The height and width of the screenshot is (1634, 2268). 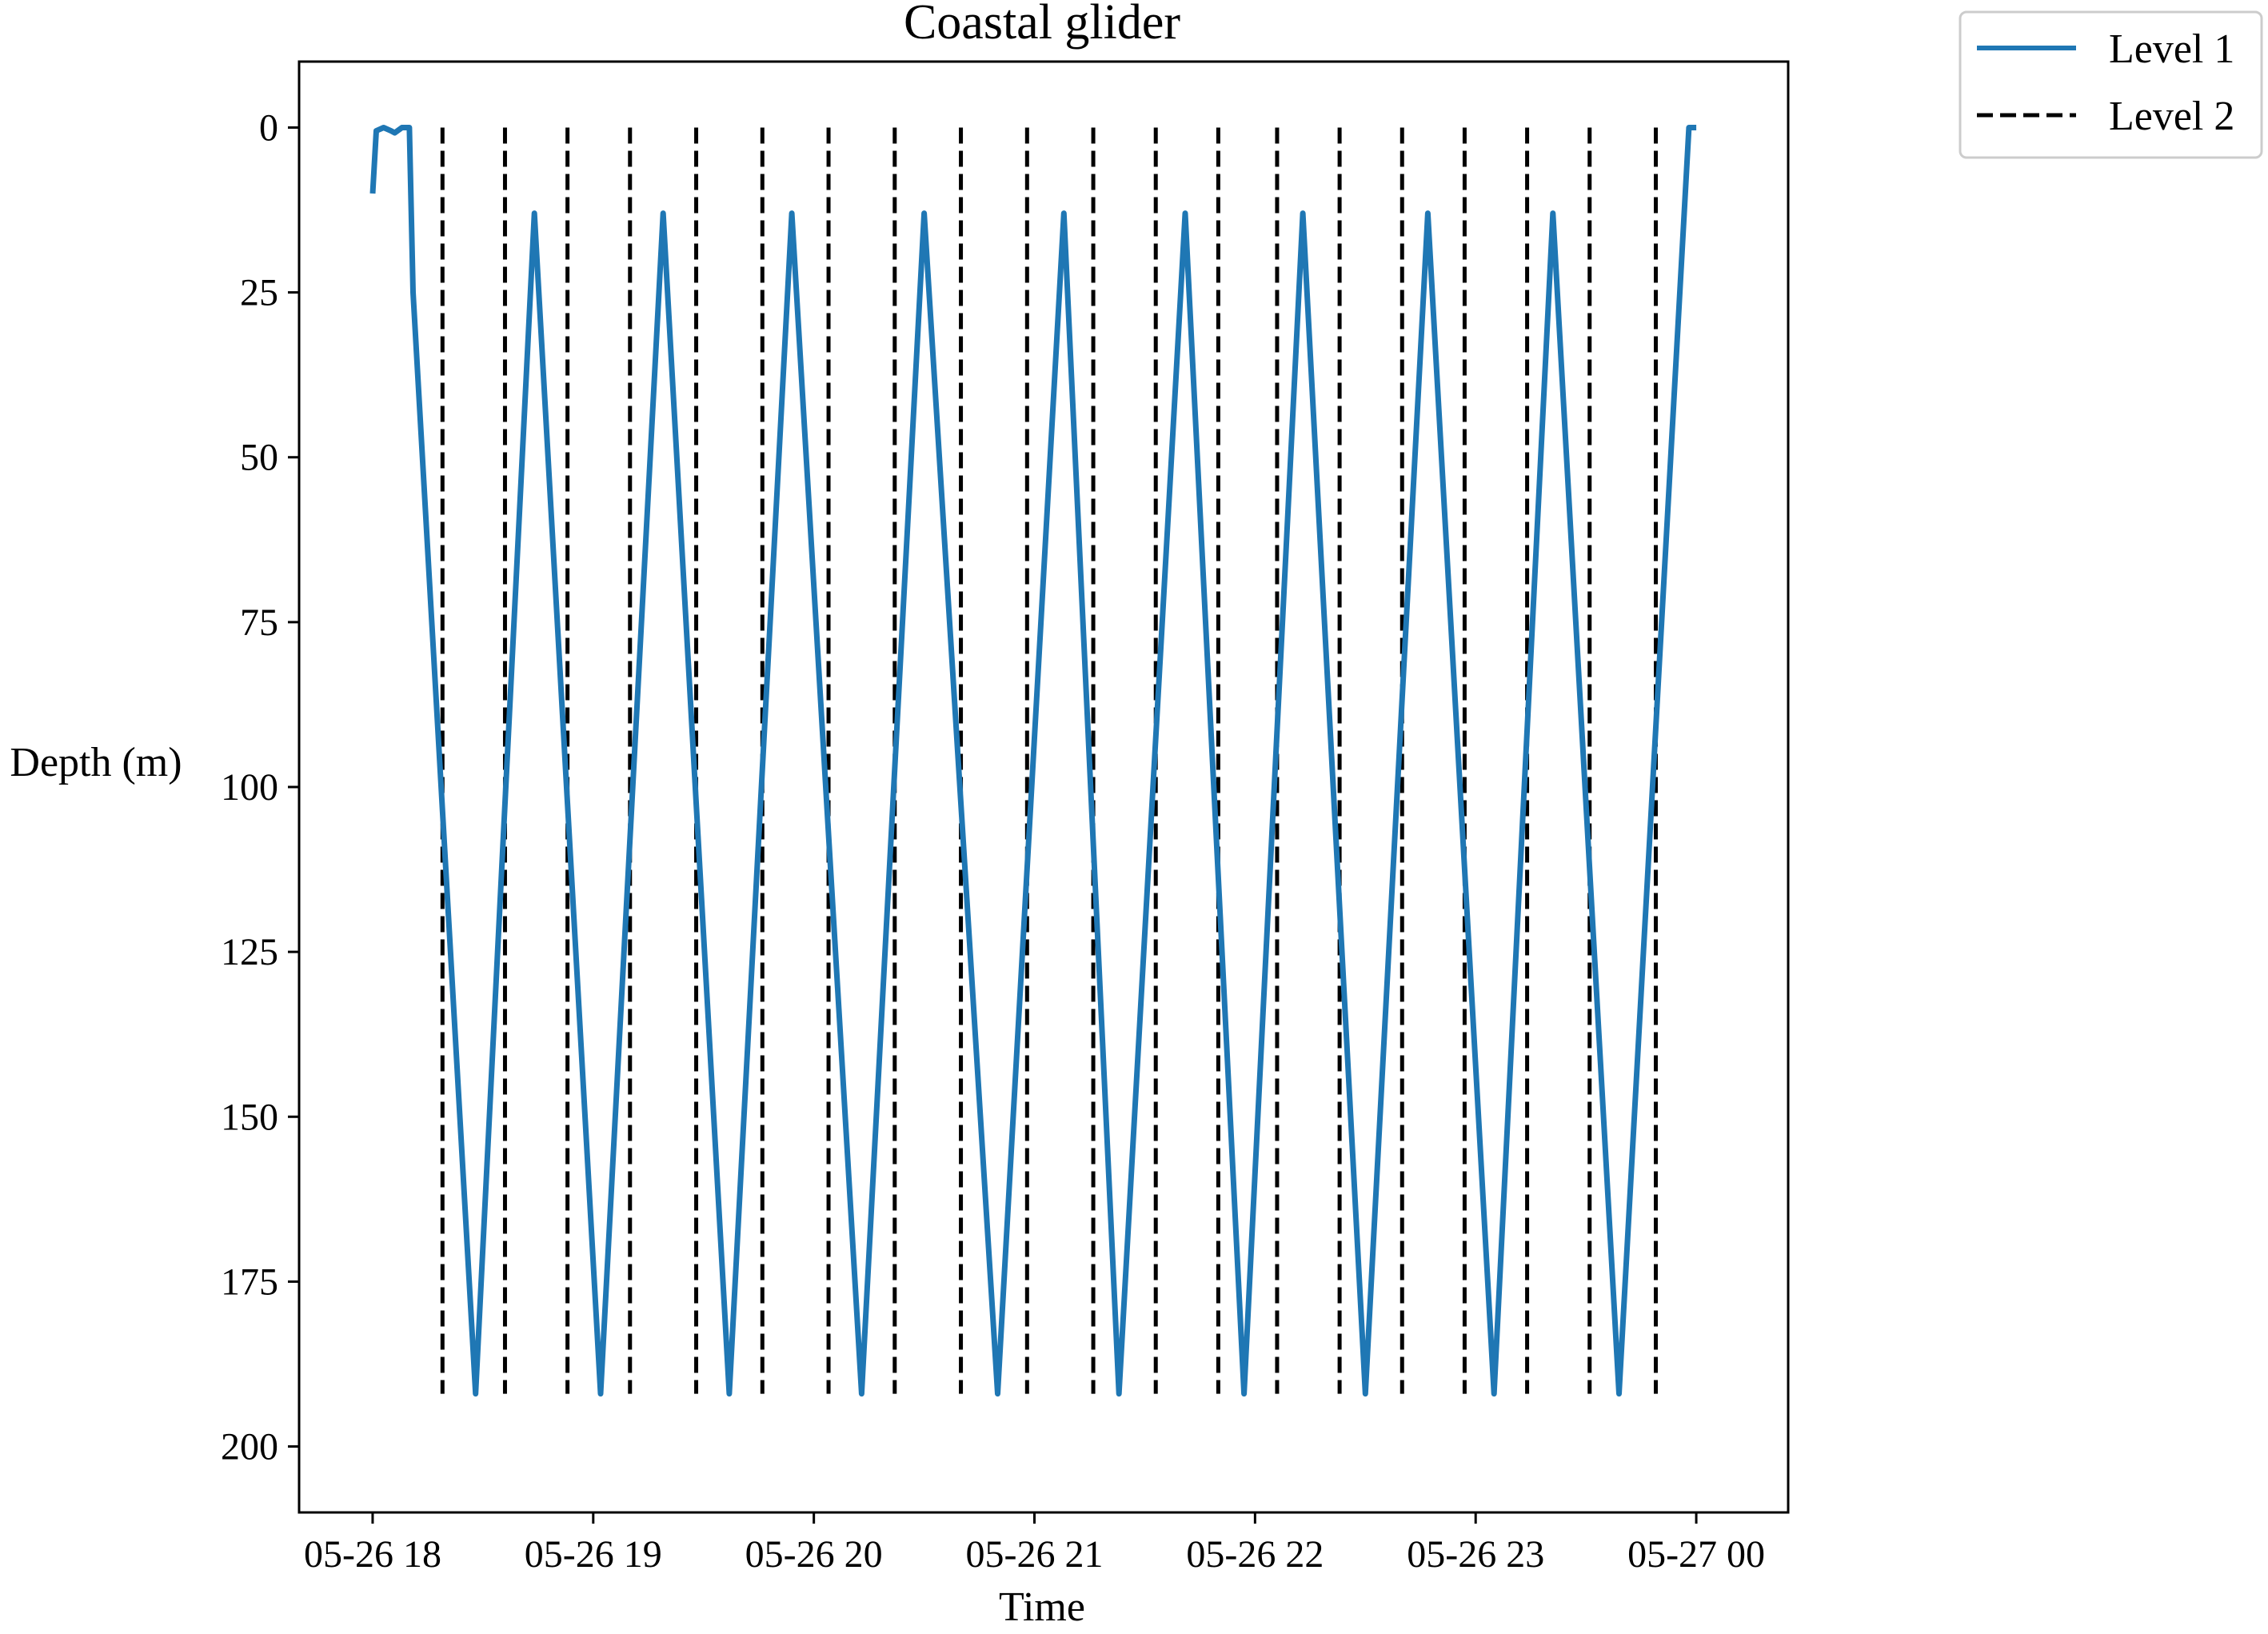 What do you see at coordinates (814, 1554) in the screenshot?
I see `x-tick-label: 05-26 20` at bounding box center [814, 1554].